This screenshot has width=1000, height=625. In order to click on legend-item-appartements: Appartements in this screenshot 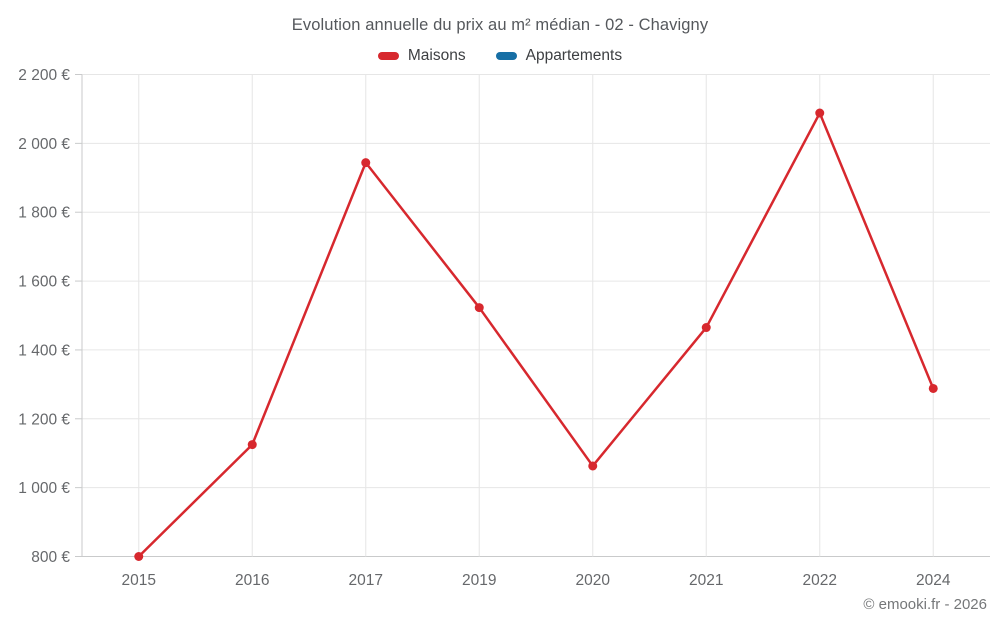, I will do `click(559, 56)`.